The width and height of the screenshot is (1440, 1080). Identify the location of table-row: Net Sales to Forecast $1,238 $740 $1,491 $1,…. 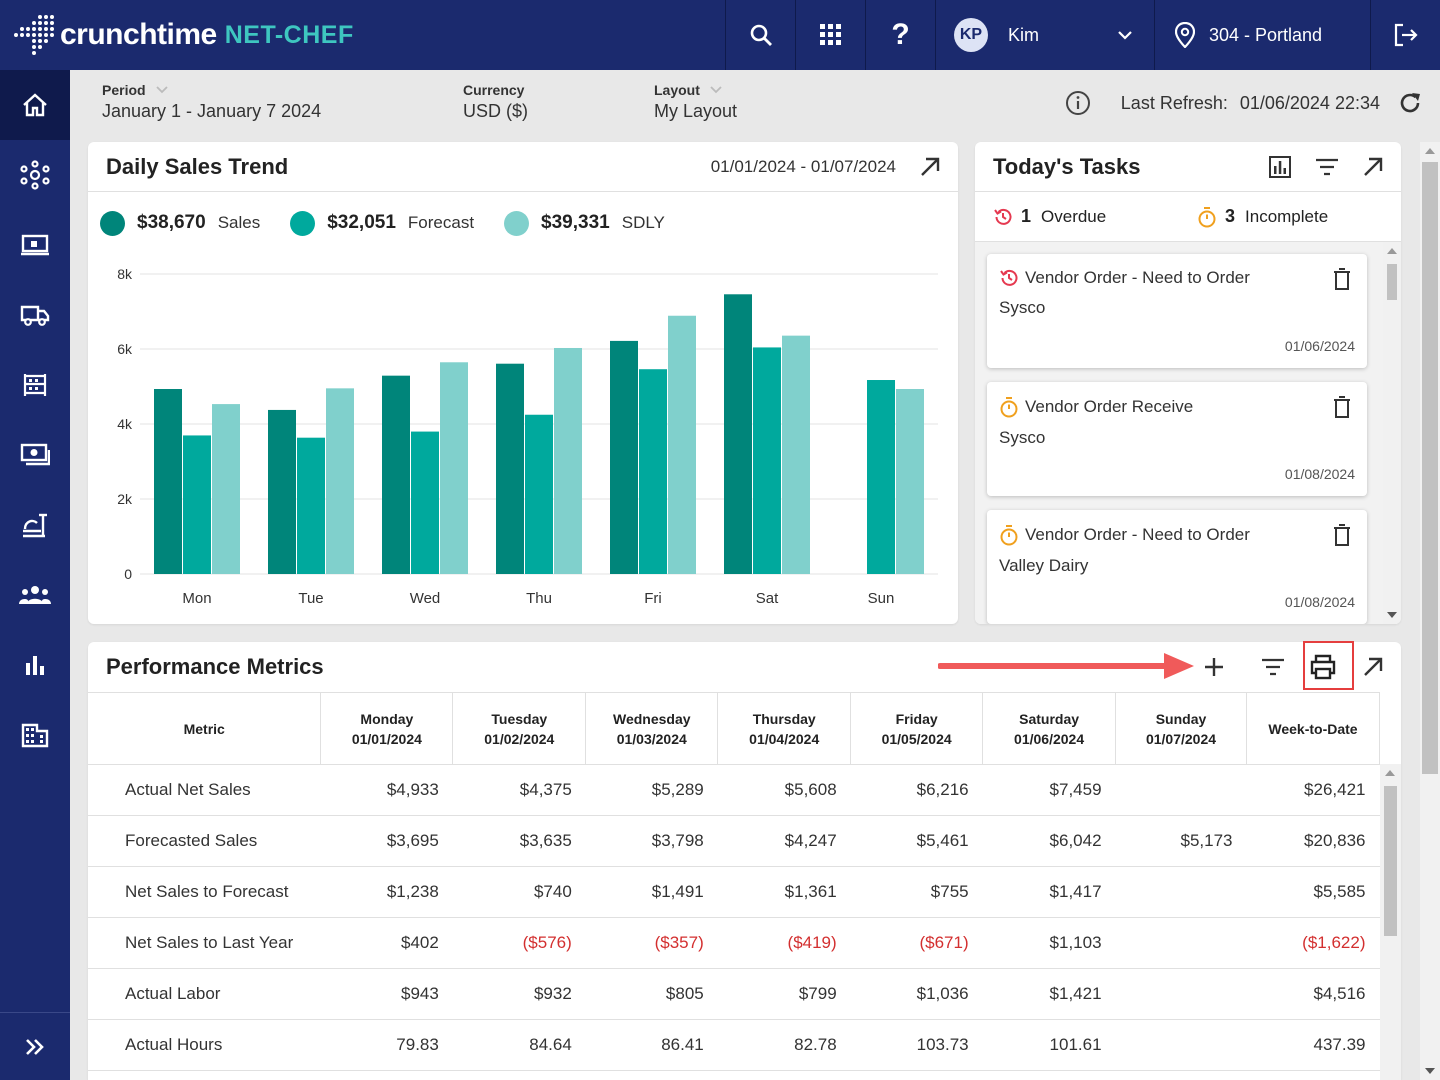
(734, 892).